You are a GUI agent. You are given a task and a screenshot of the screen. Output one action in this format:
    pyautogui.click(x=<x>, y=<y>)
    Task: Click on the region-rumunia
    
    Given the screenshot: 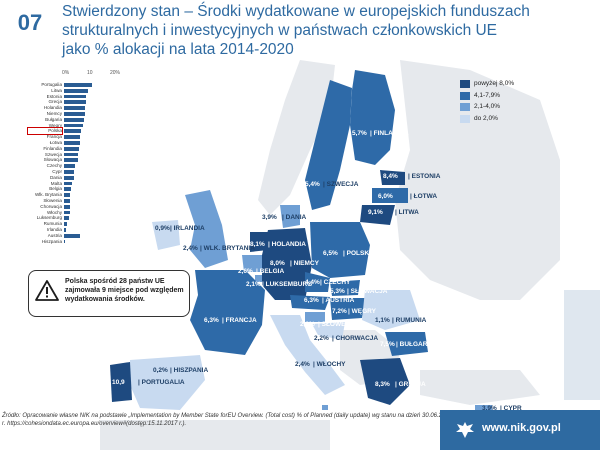 What is the action you would take?
    pyautogui.click(x=391, y=310)
    